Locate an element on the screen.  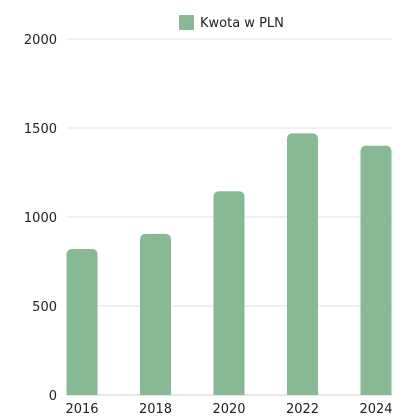
x-tick-label-2018: 2018 is located at coordinates (155, 409).